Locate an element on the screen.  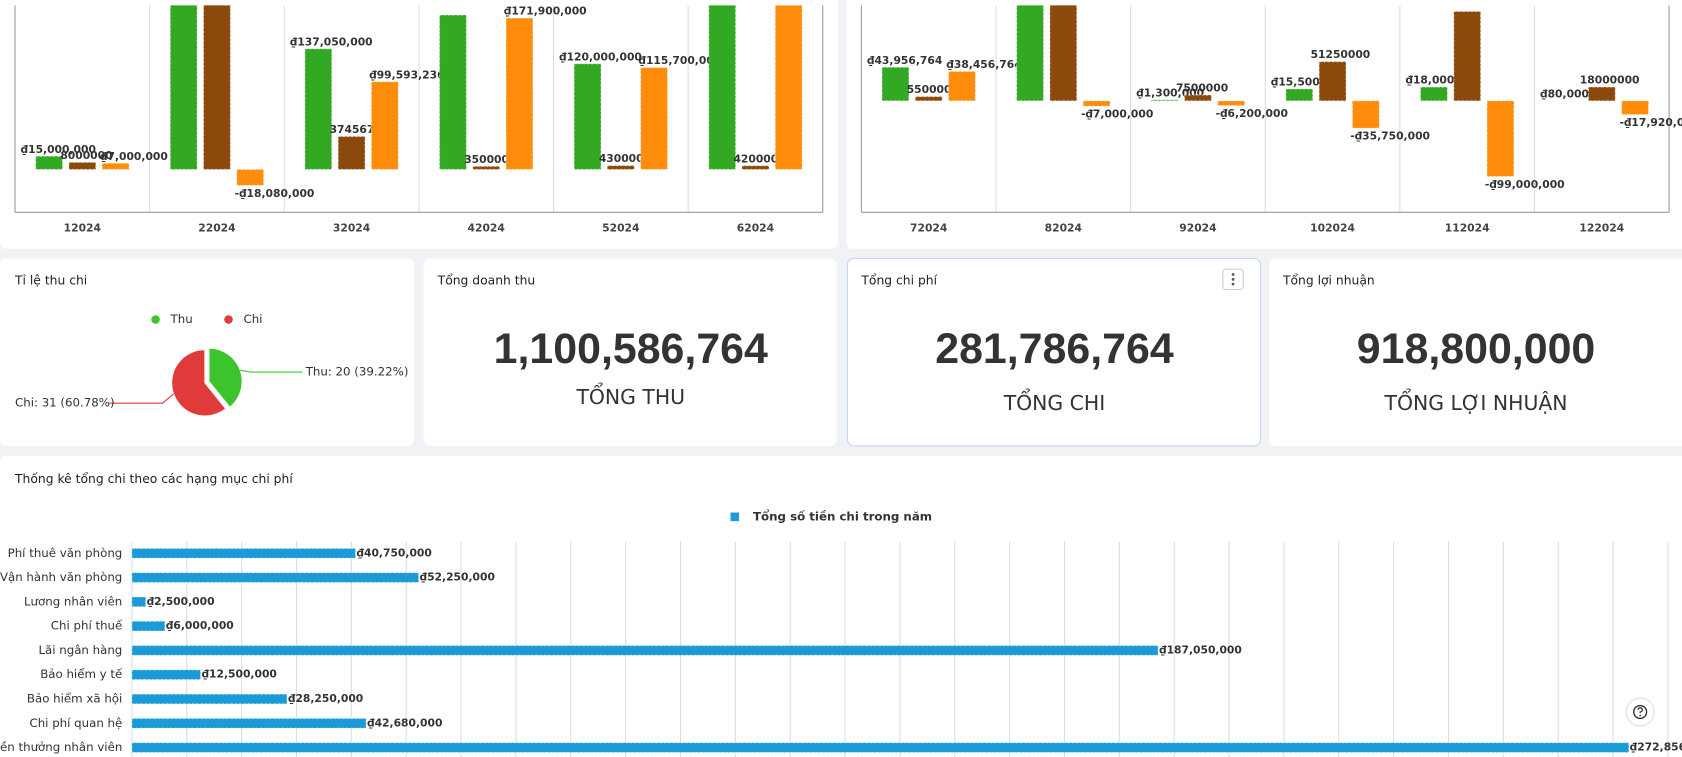
card-caption: TỔNG THU is located at coordinates (630, 395).